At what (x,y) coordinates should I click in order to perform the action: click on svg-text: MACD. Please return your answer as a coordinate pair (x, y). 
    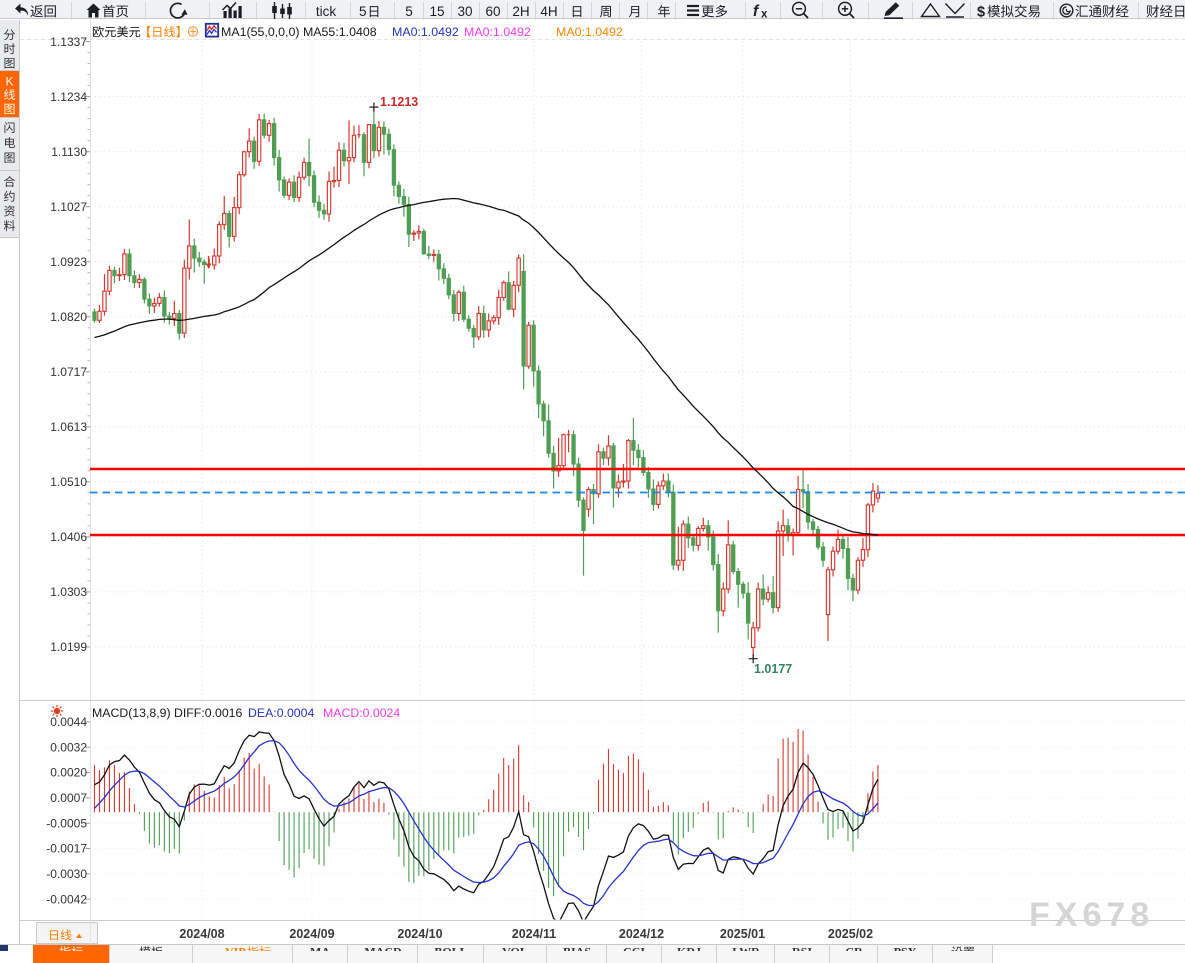
    Looking at the image, I should click on (383, 948).